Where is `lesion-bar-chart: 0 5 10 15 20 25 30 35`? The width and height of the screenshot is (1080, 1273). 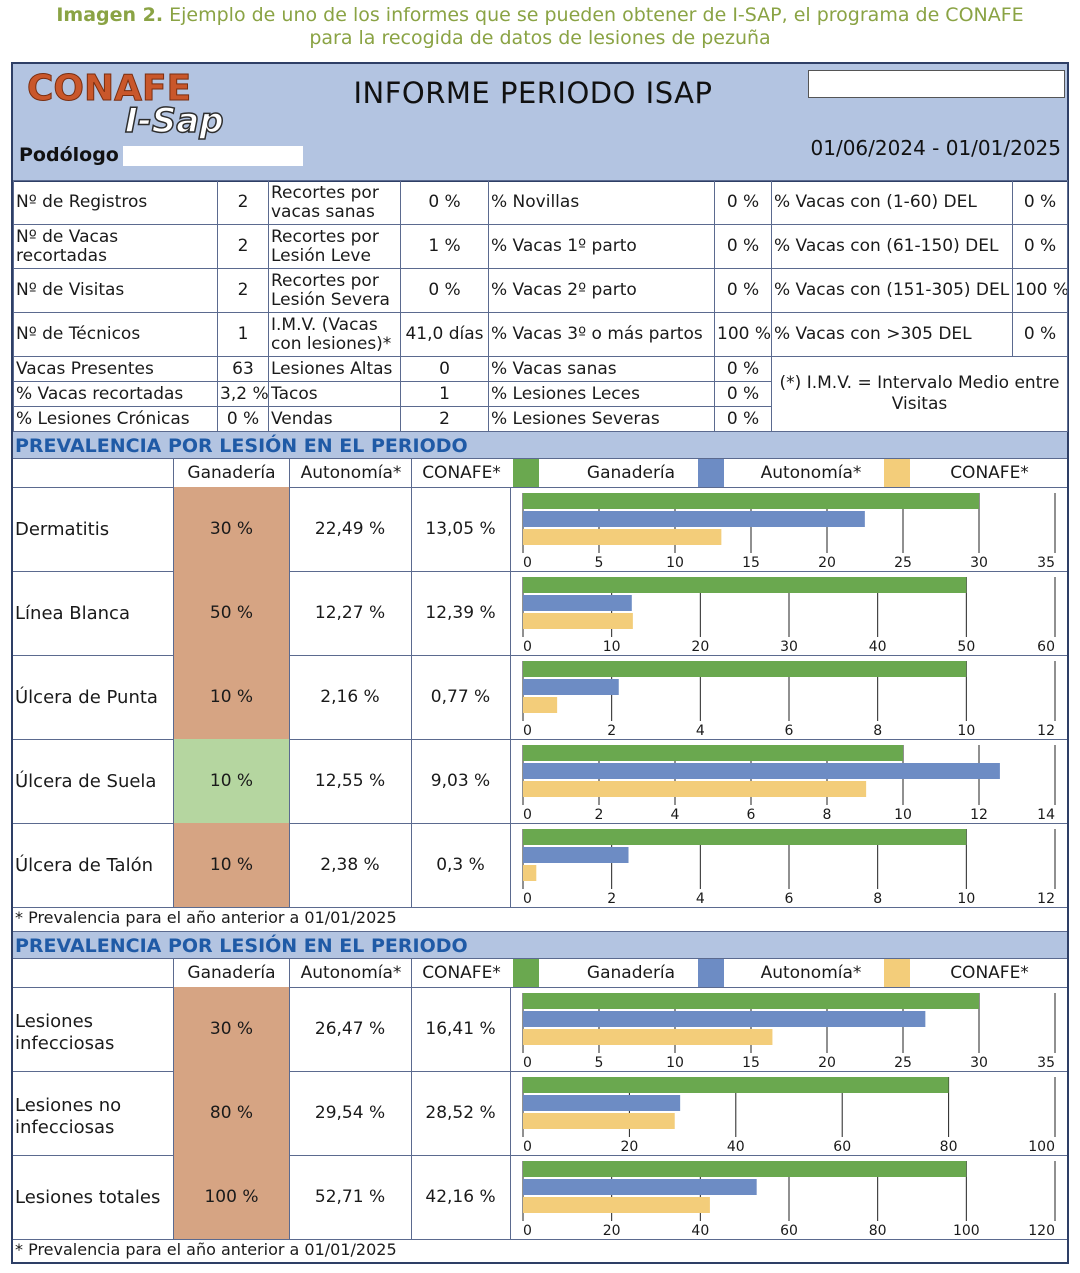
lesion-bar-chart: 0 5 10 15 20 25 30 35 is located at coordinates (789, 1032).